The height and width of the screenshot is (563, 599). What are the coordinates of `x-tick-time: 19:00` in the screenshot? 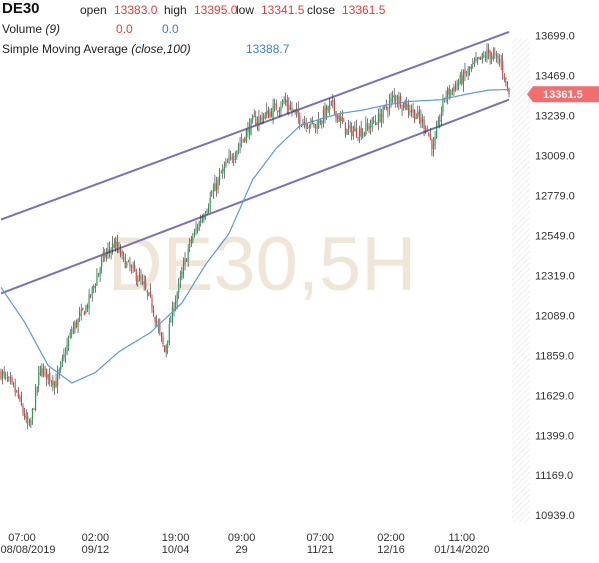 It's located at (176, 538).